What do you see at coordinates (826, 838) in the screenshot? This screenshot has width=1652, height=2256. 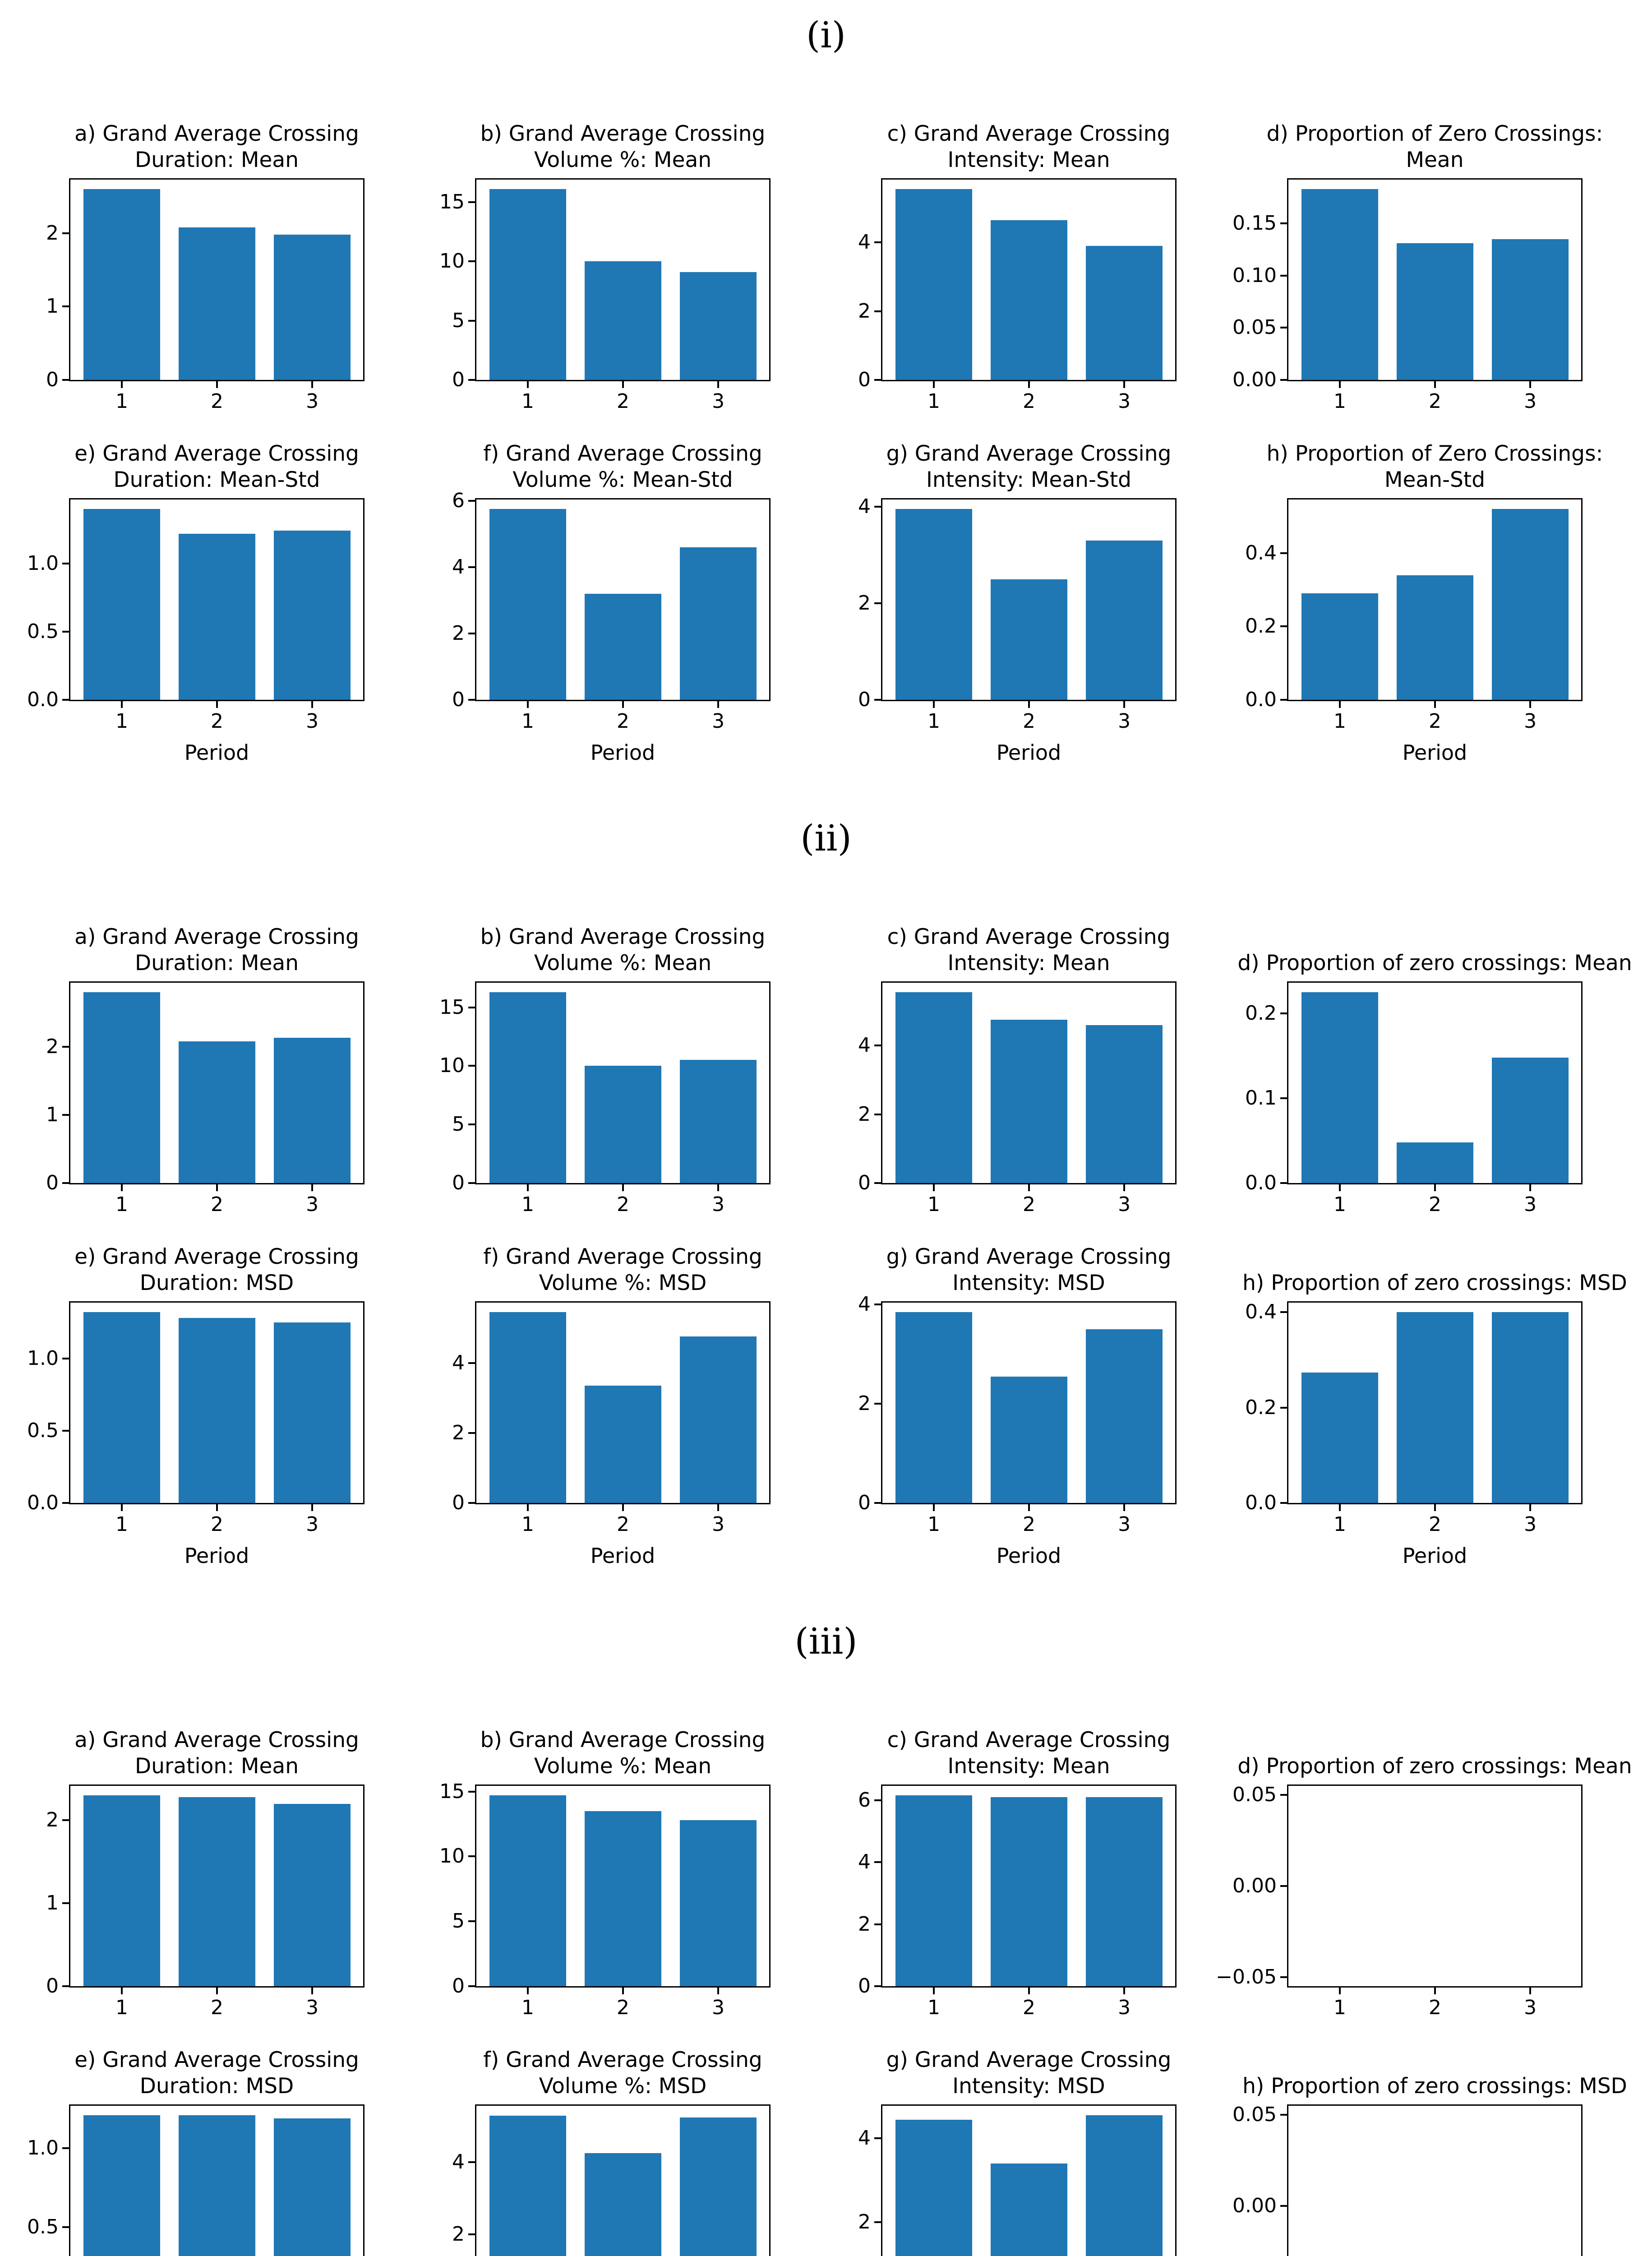 I see `group-label-ii: (ii)` at bounding box center [826, 838].